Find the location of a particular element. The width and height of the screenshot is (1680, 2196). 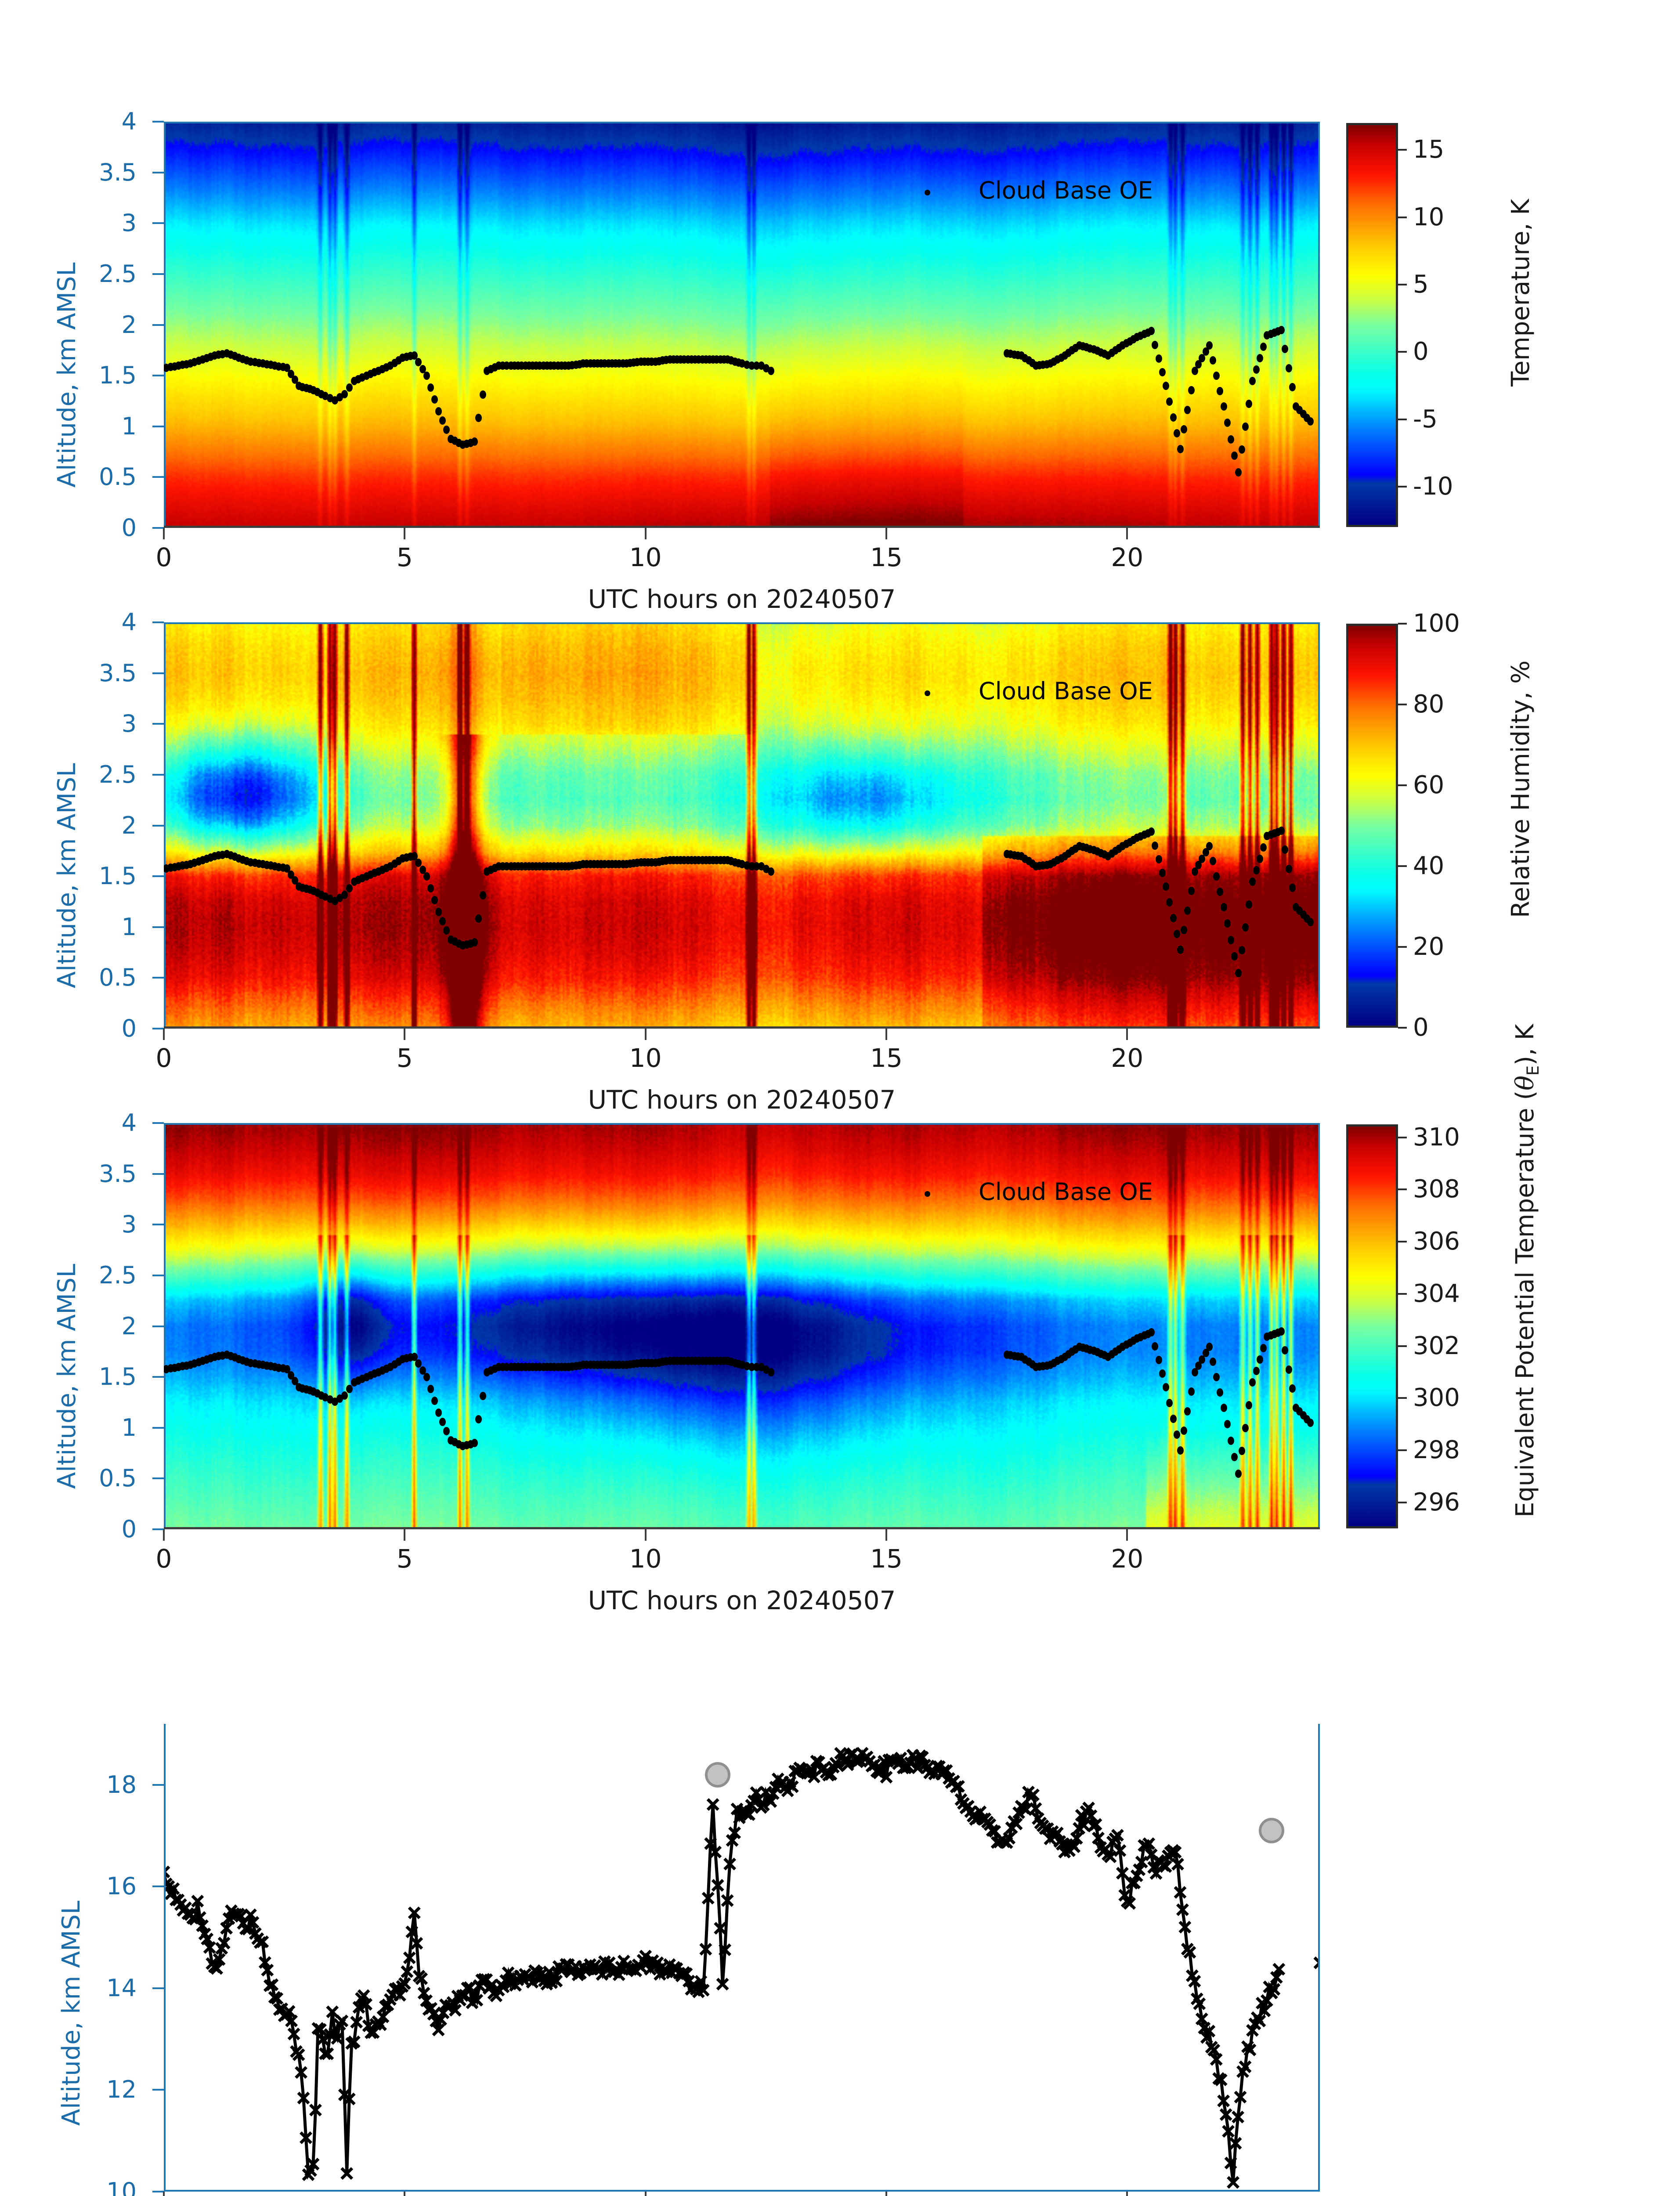

x-tick-label: 15 is located at coordinates (886, 557).